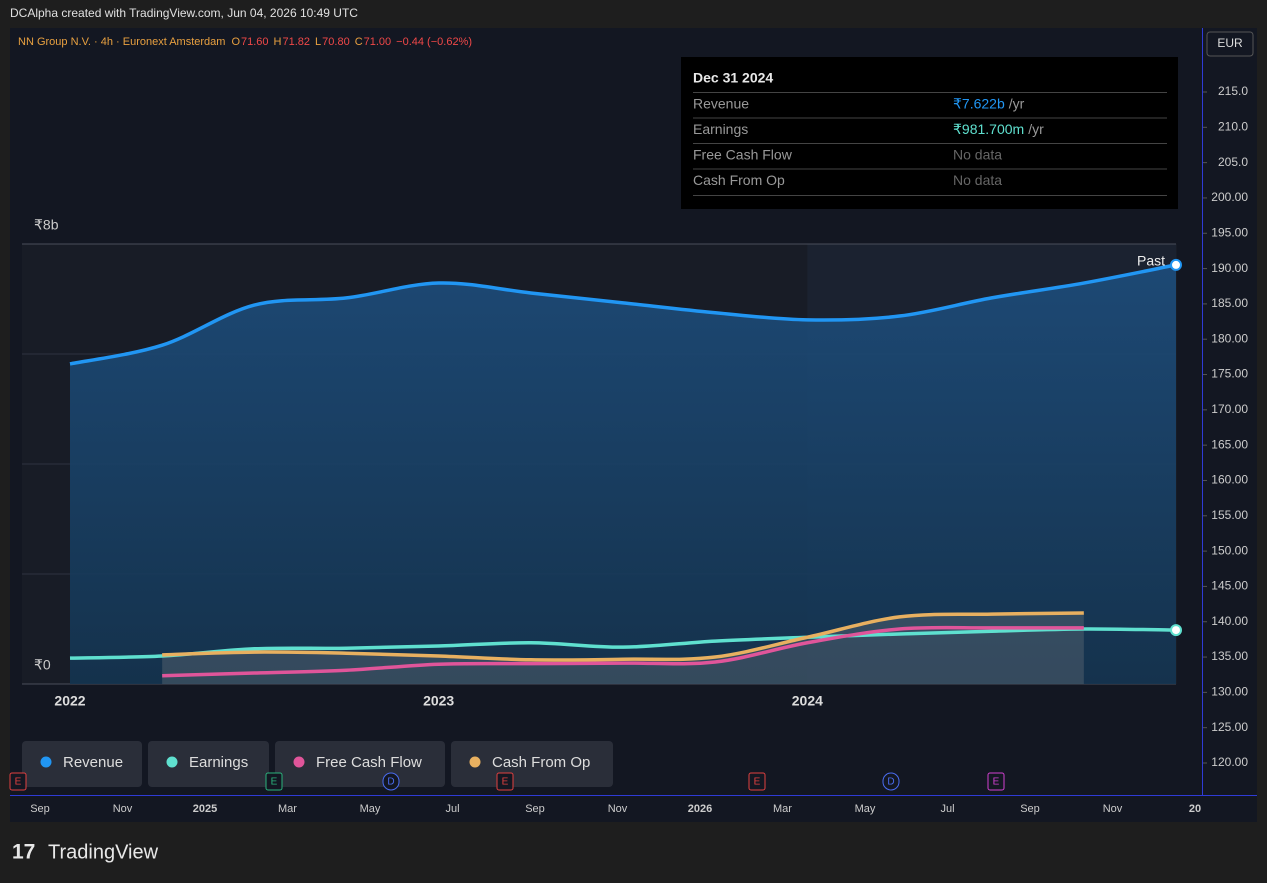 This screenshot has height=883, width=1267. I want to click on time-label: 2025, so click(205, 809).